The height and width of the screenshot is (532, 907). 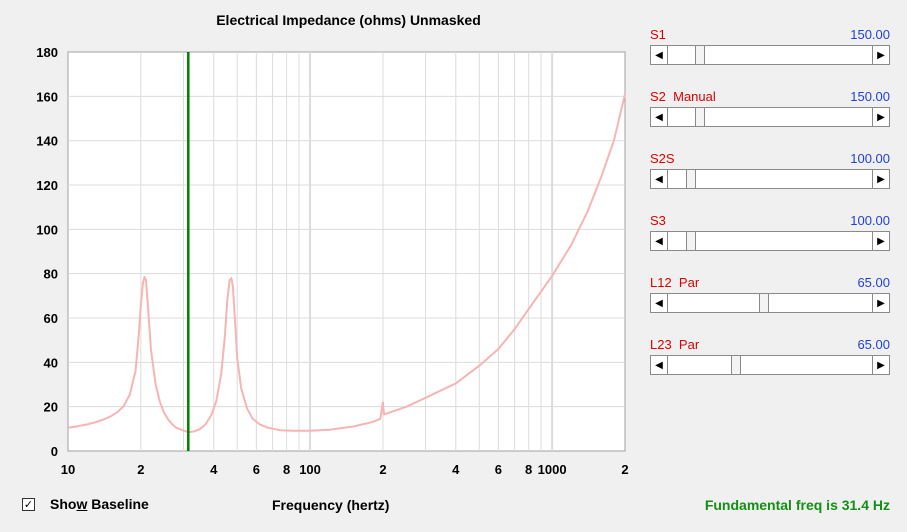 What do you see at coordinates (683, 96) in the screenshot?
I see `slider-name: S2 Manual` at bounding box center [683, 96].